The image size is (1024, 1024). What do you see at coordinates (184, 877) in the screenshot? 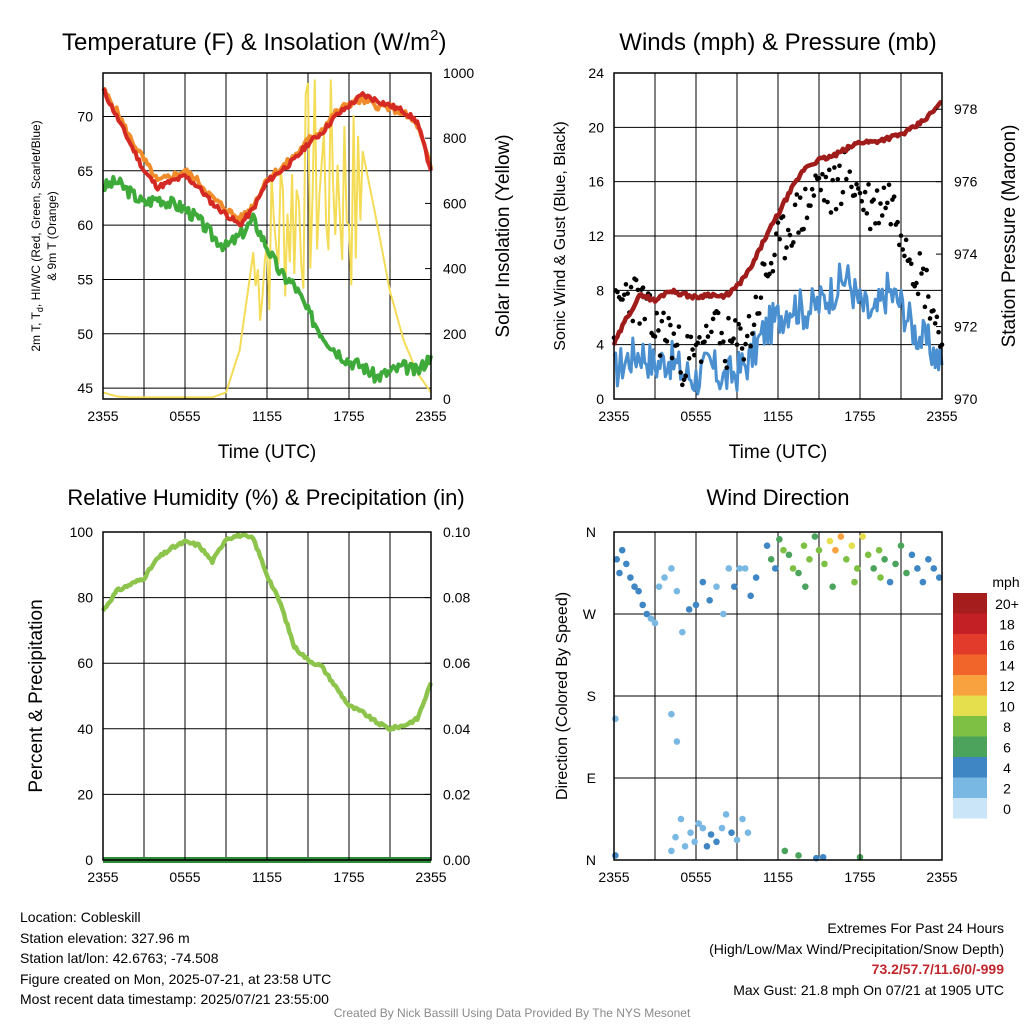
I see `x-tick-label: 0555` at bounding box center [184, 877].